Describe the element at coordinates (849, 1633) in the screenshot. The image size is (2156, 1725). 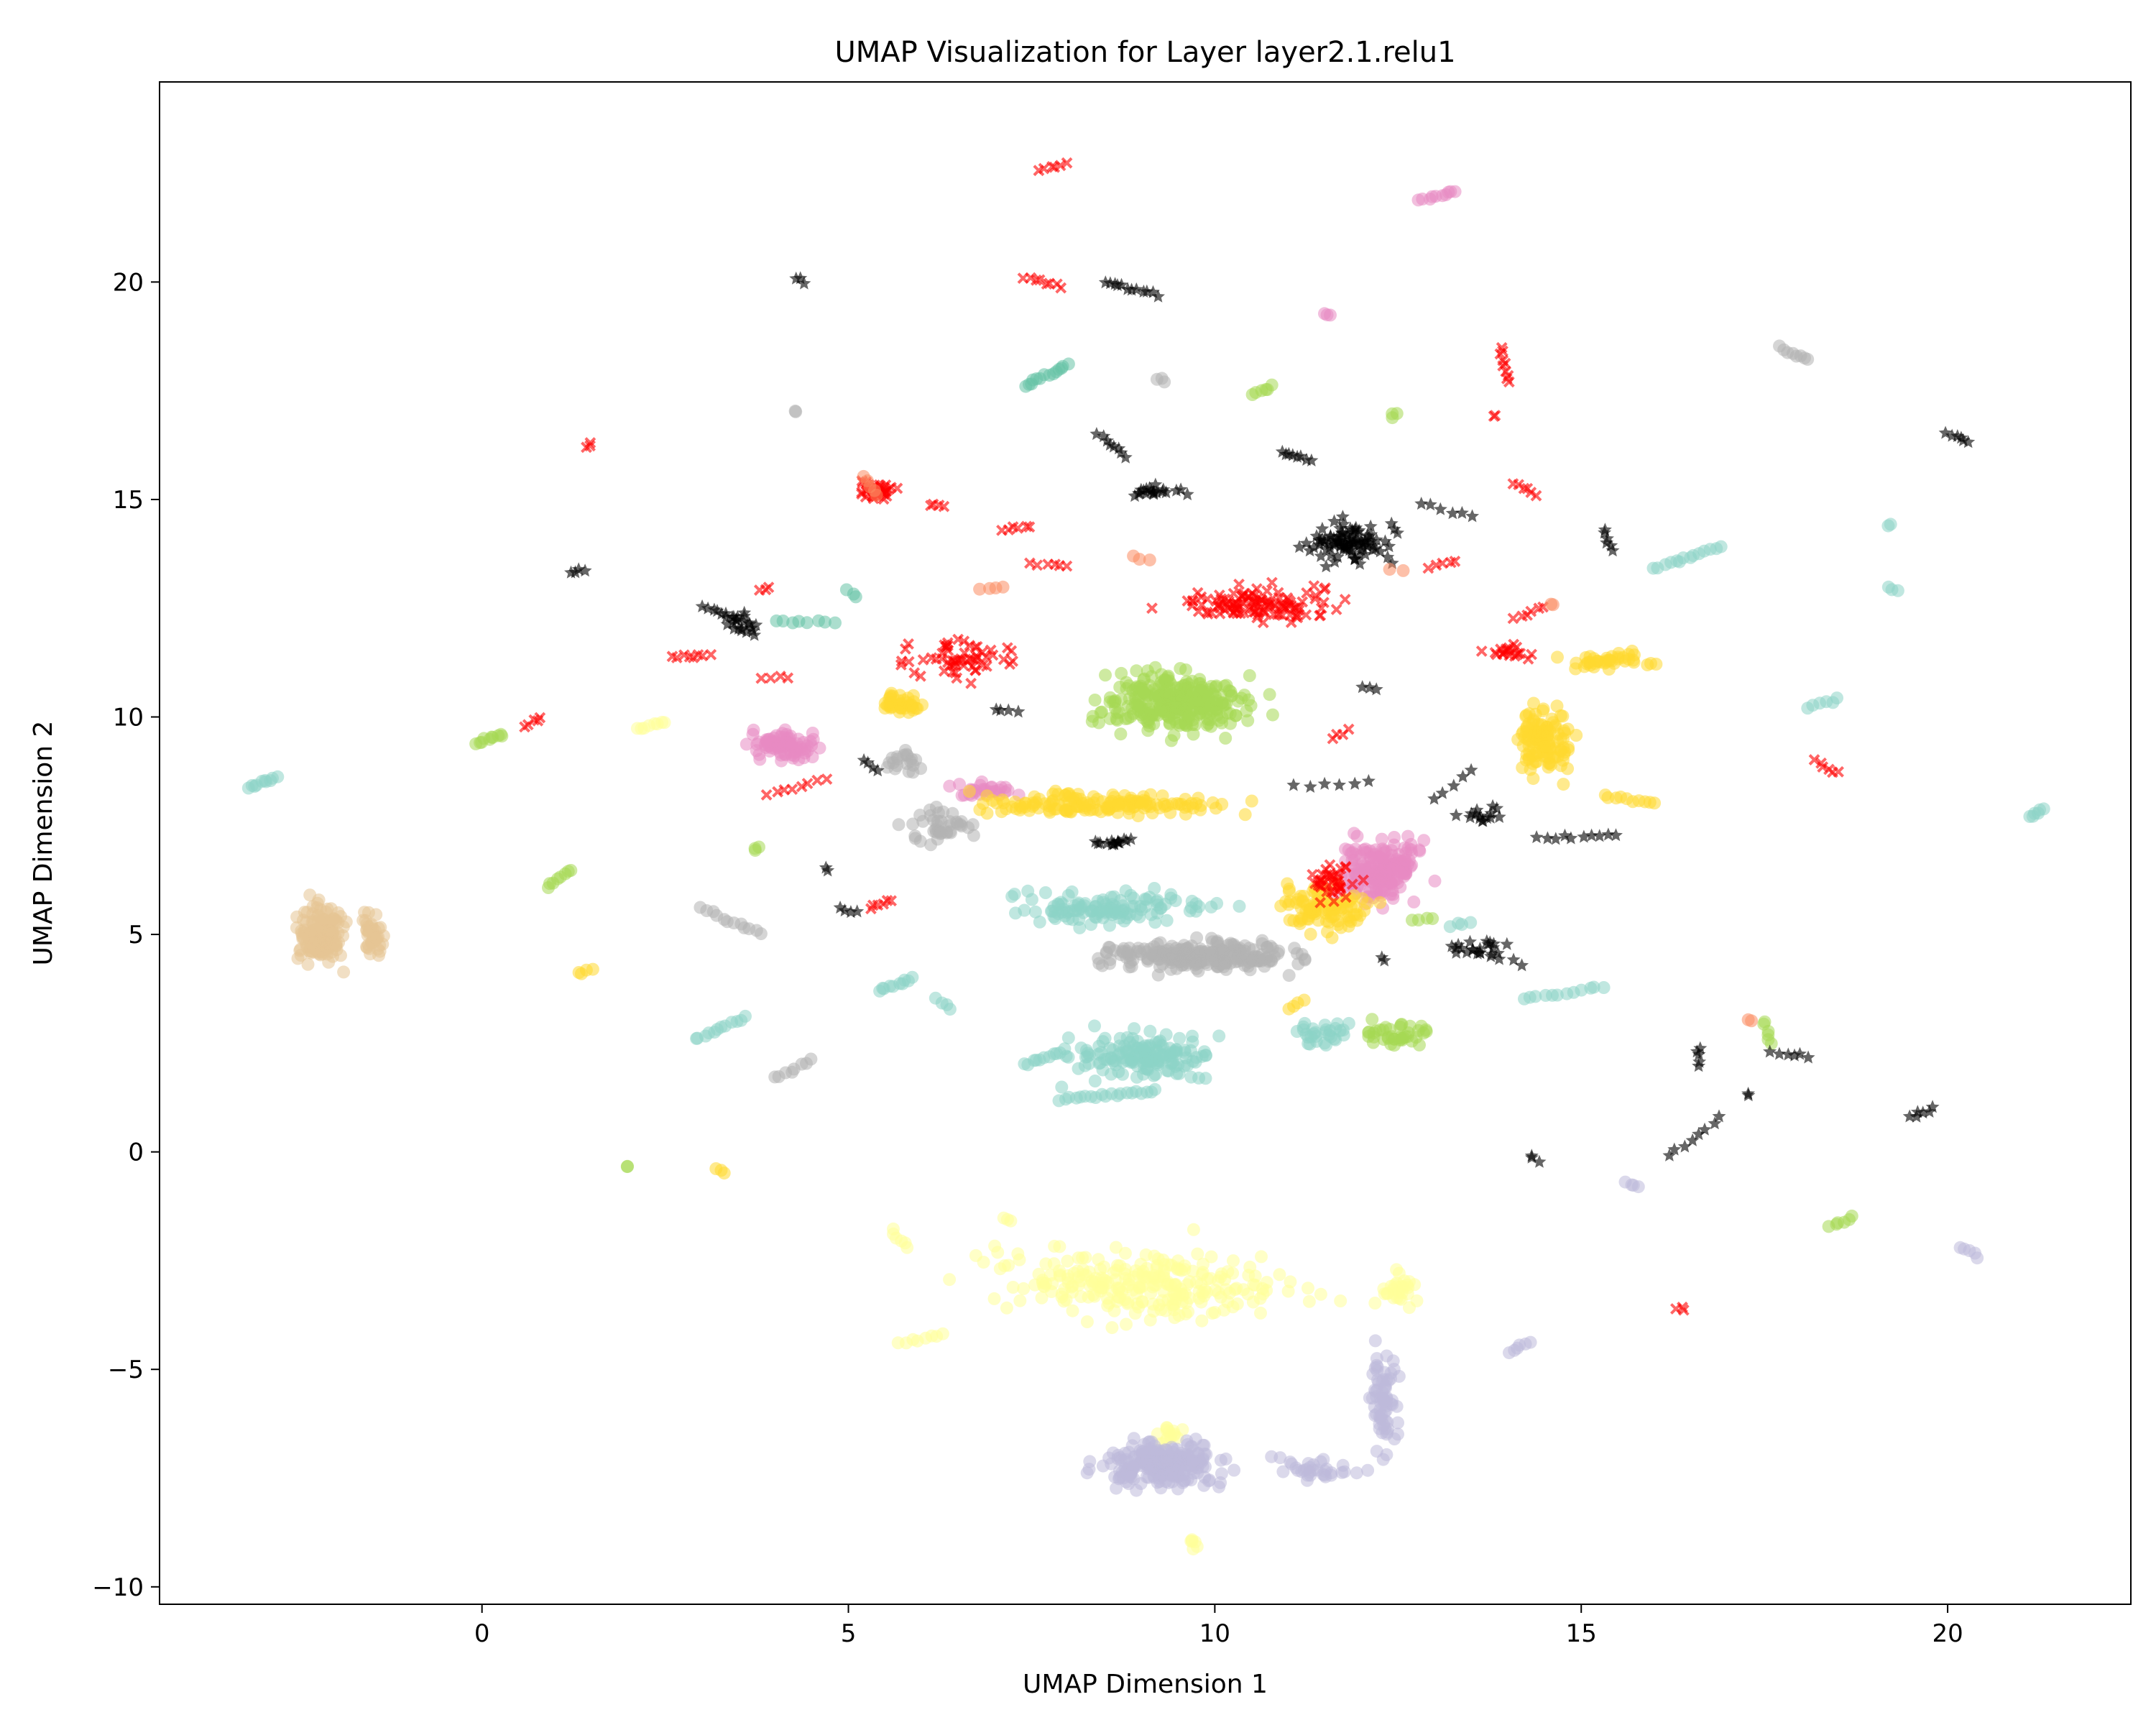
I see `x-tick-label: 5` at that location.